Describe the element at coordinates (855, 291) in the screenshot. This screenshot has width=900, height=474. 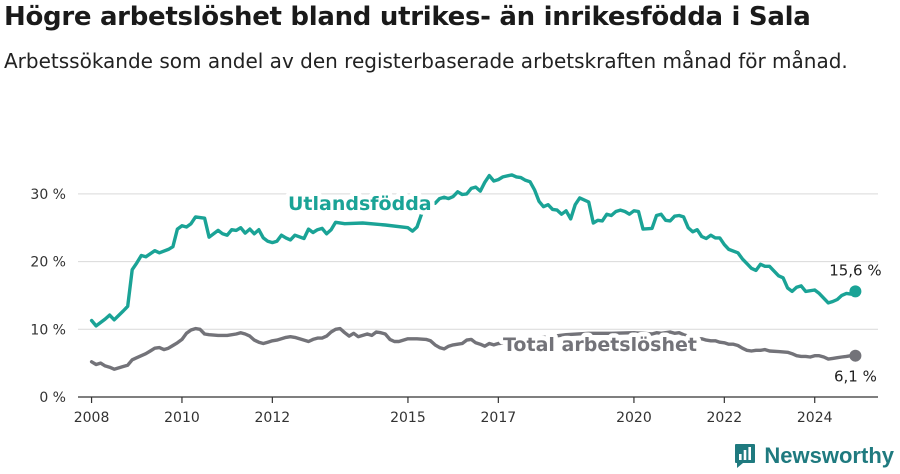
I see `series-end-point-utlandsfodda` at that location.